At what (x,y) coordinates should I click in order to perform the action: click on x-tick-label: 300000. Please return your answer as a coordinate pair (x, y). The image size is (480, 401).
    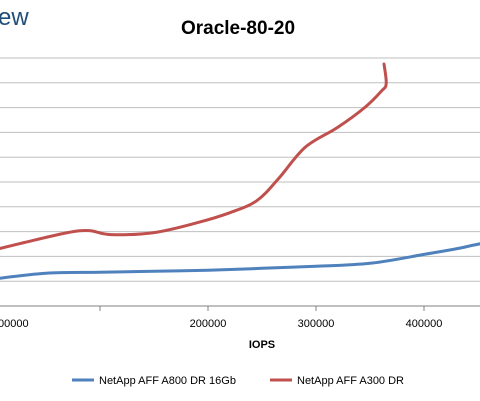
    Looking at the image, I should click on (316, 324).